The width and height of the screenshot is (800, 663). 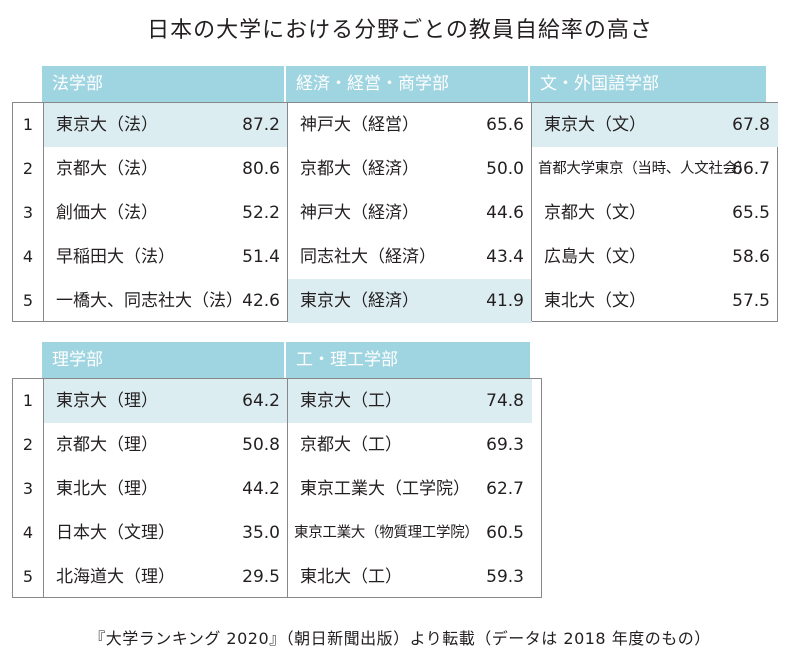 I want to click on table-header-row: 法学部 経済・経営・商学部 文・外国語学部, so click(x=404, y=84).